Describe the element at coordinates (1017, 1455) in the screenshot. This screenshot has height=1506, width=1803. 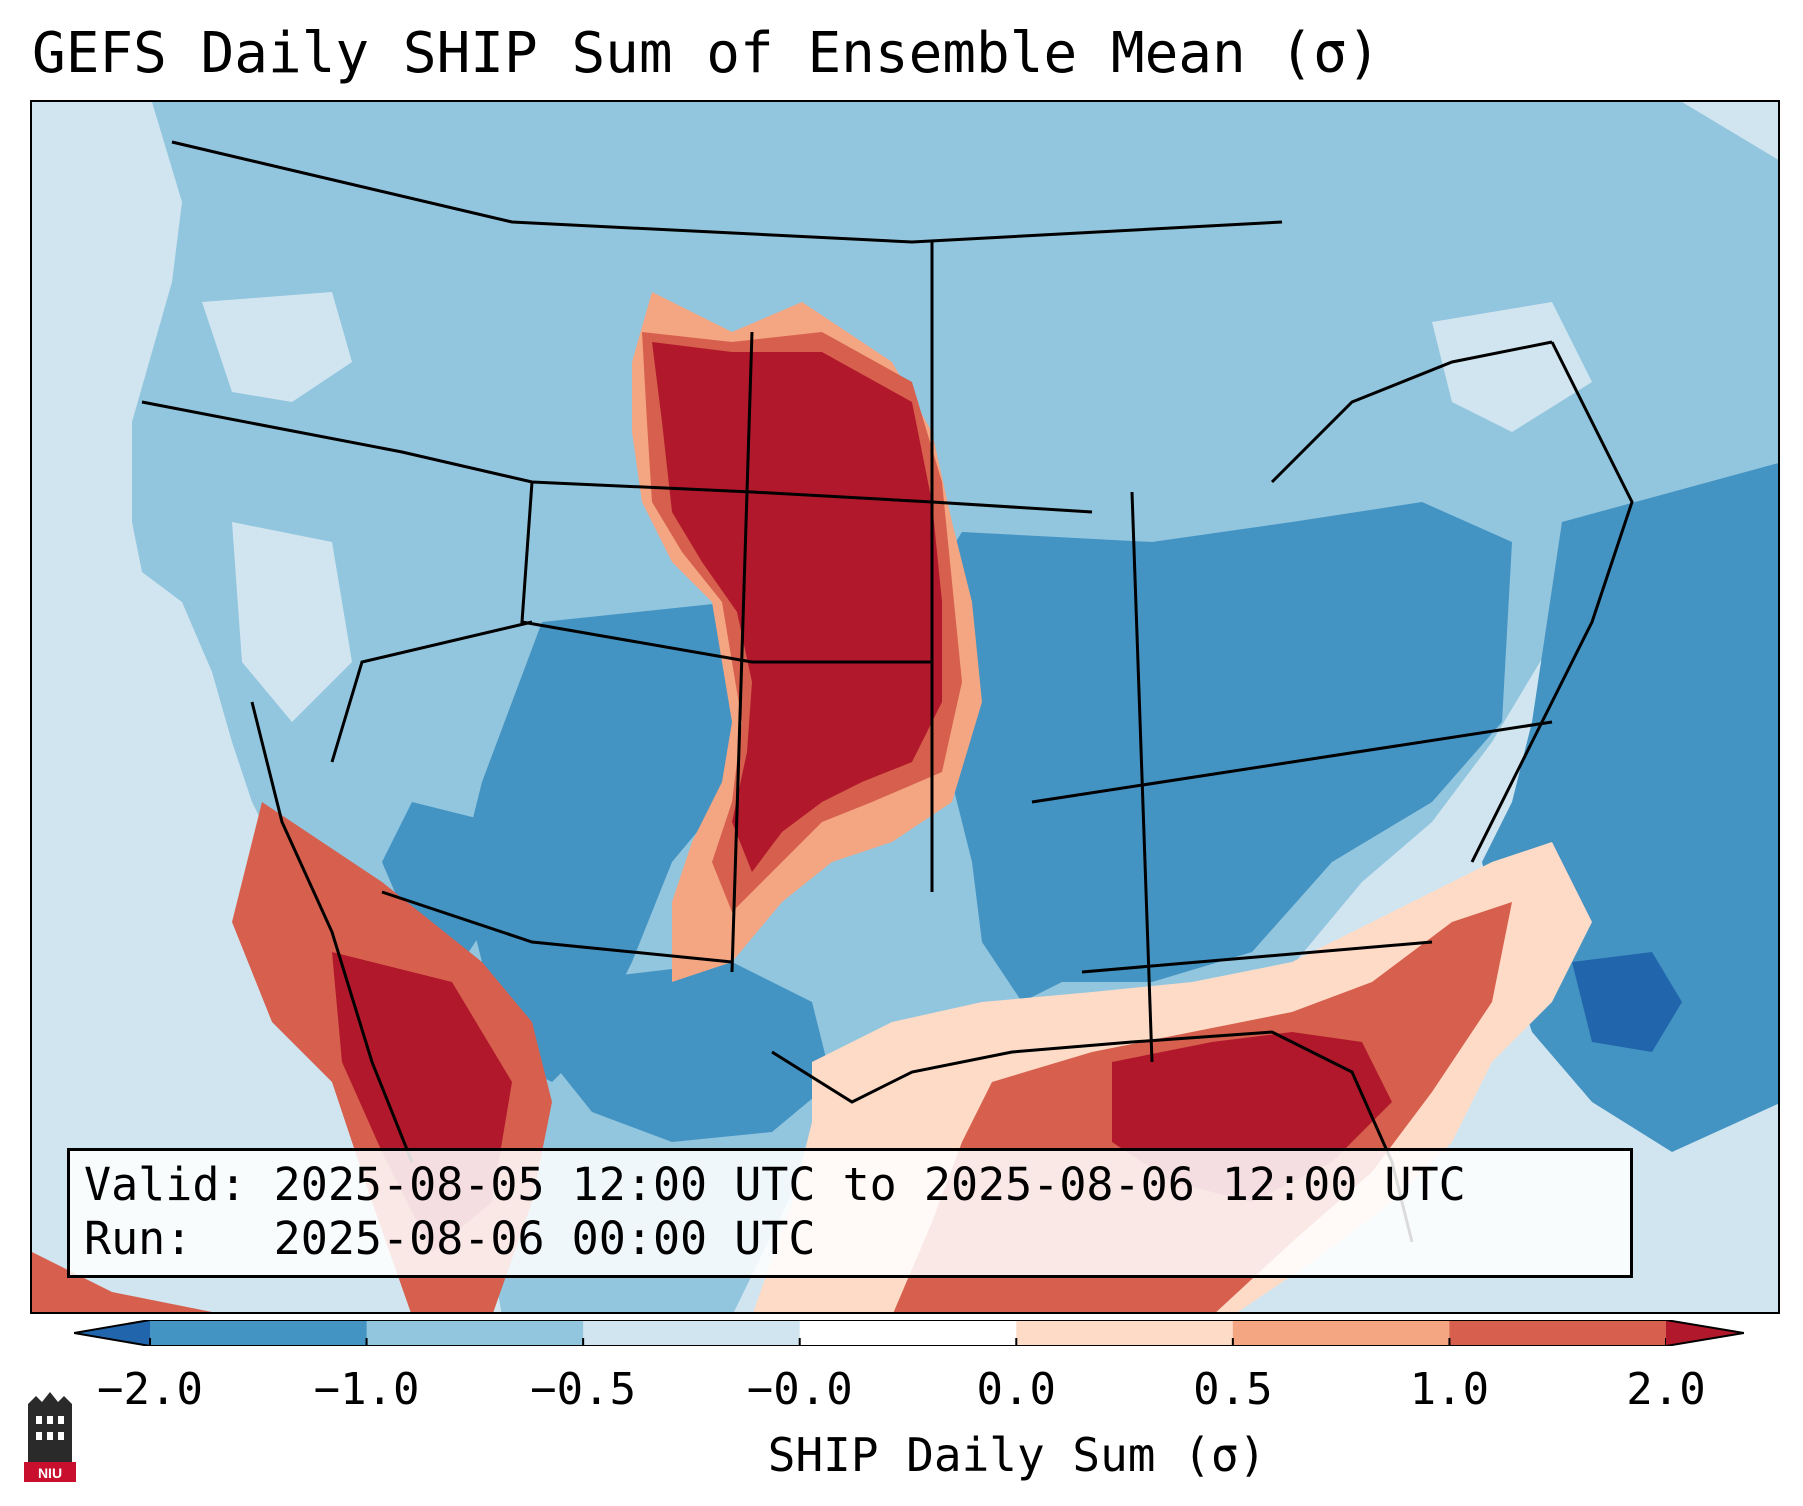
I see `colorbar-label: SHIP Daily Sum (σ)` at that location.